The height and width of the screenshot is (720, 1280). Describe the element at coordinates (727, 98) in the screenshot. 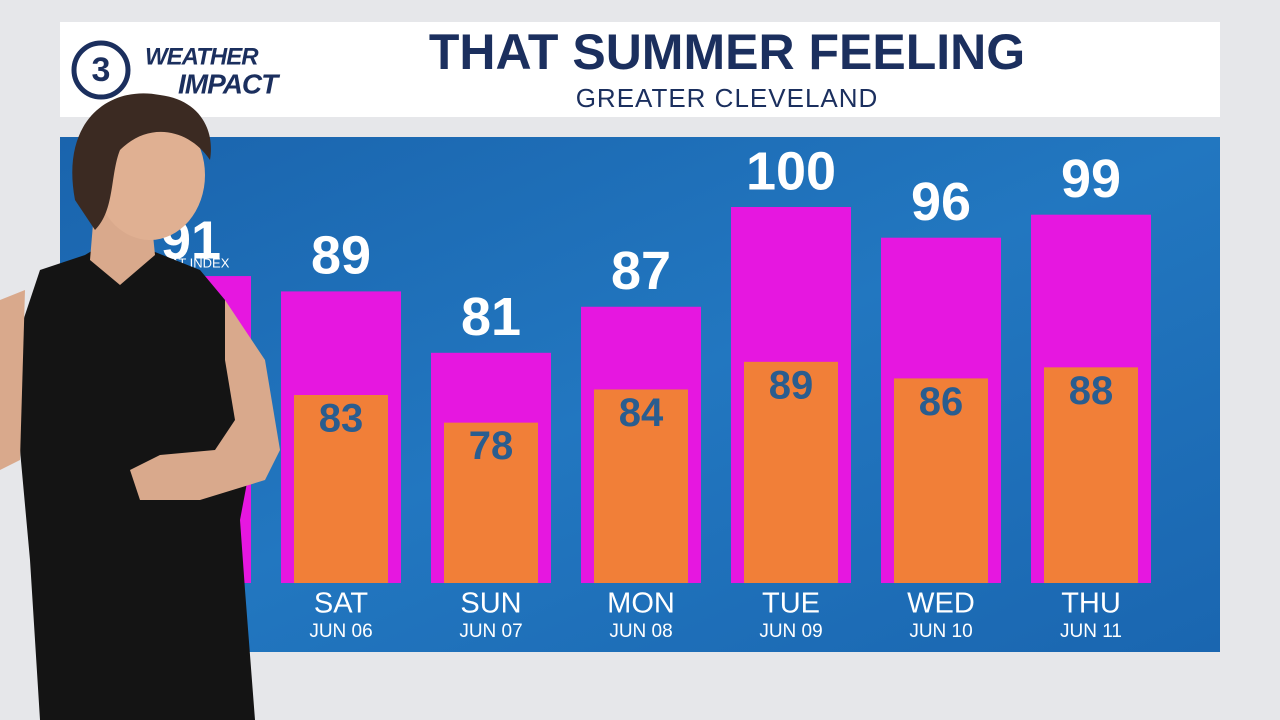

I see `chart-subtitle: GREATER CLEVELAND` at that location.